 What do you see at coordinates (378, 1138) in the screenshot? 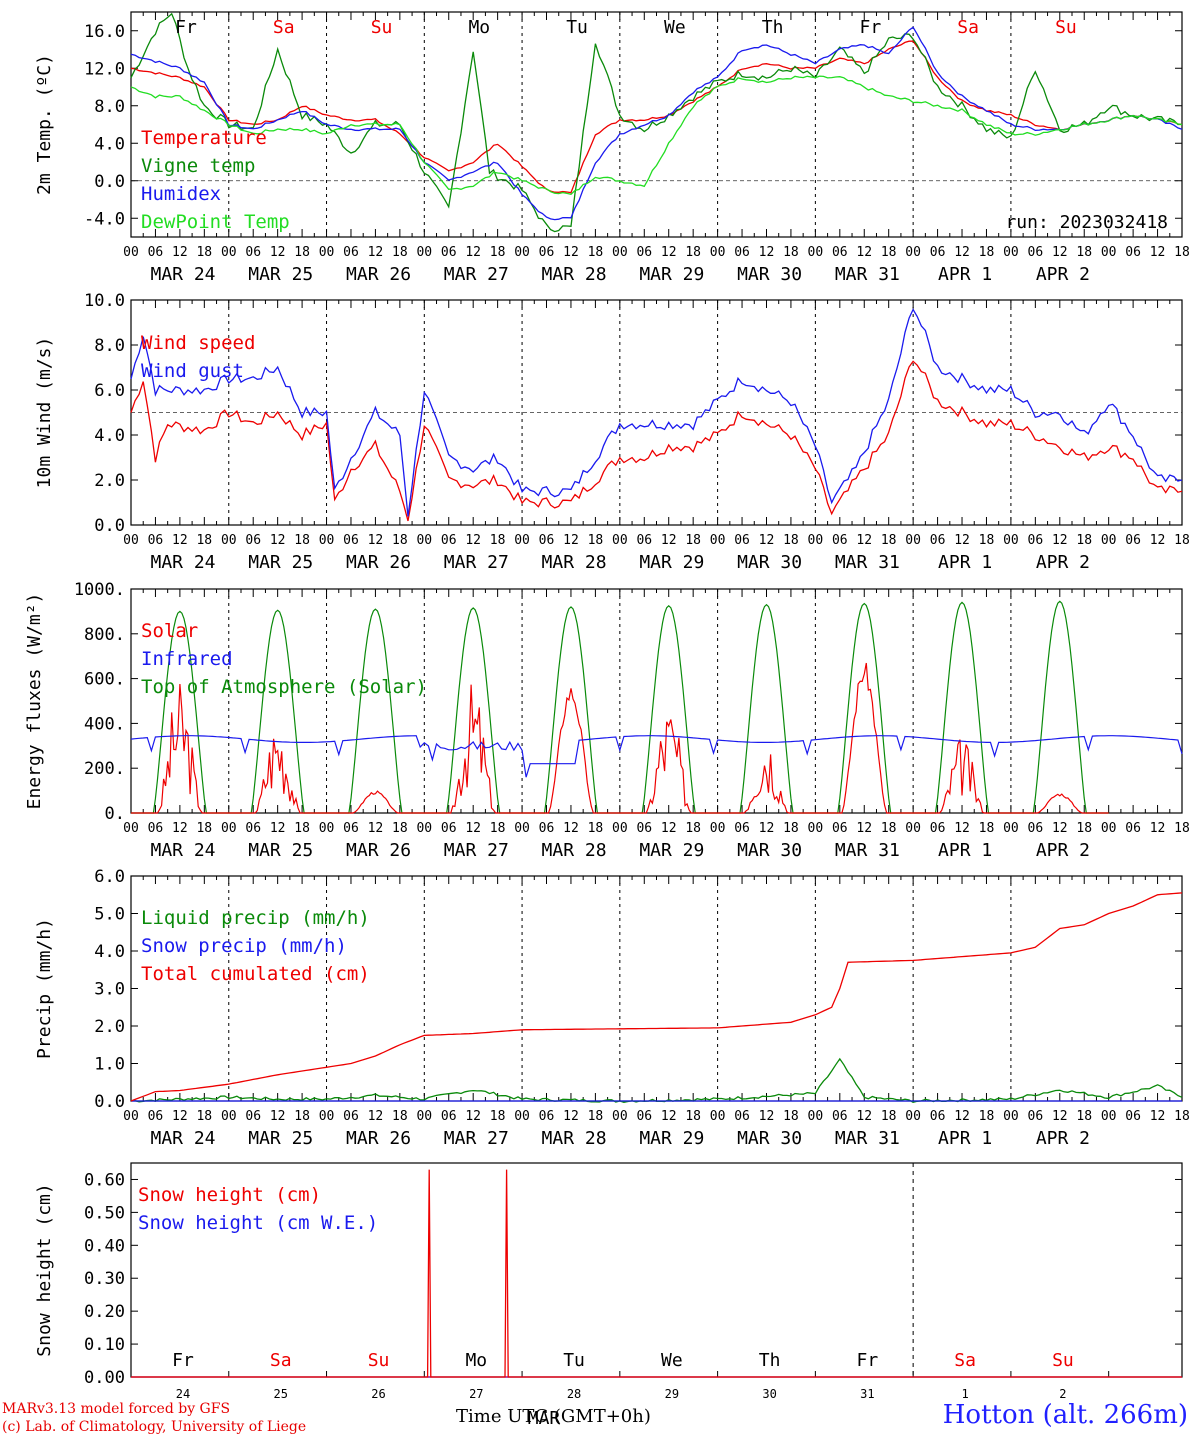
I see `date-label: MAR 26` at bounding box center [378, 1138].